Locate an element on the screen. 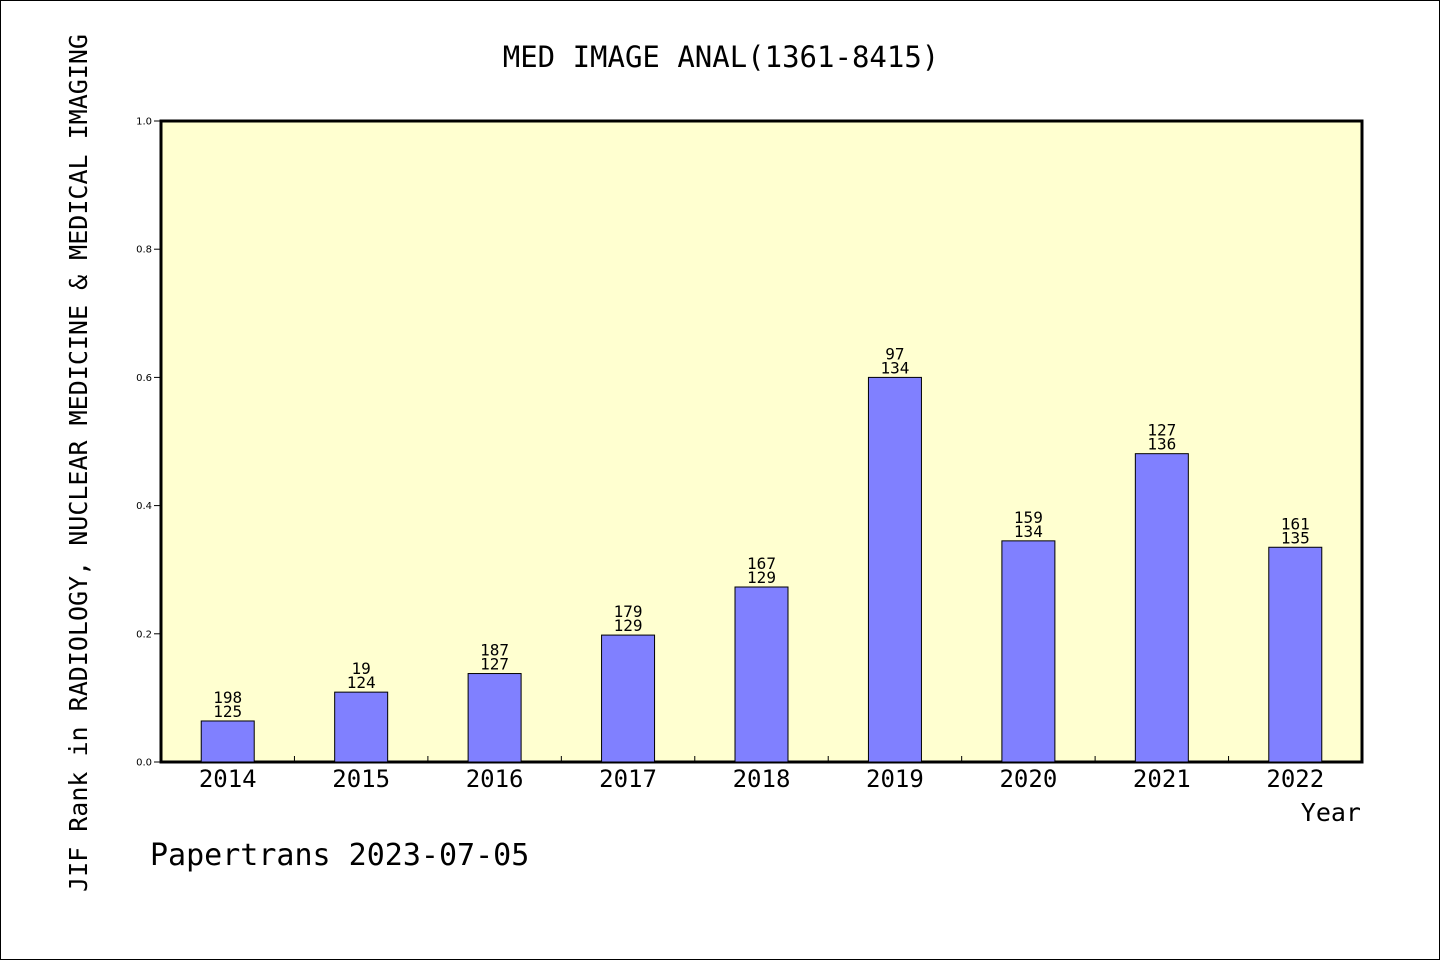 The height and width of the screenshot is (961, 1440). x-axis-label: Year is located at coordinates (1331, 812).